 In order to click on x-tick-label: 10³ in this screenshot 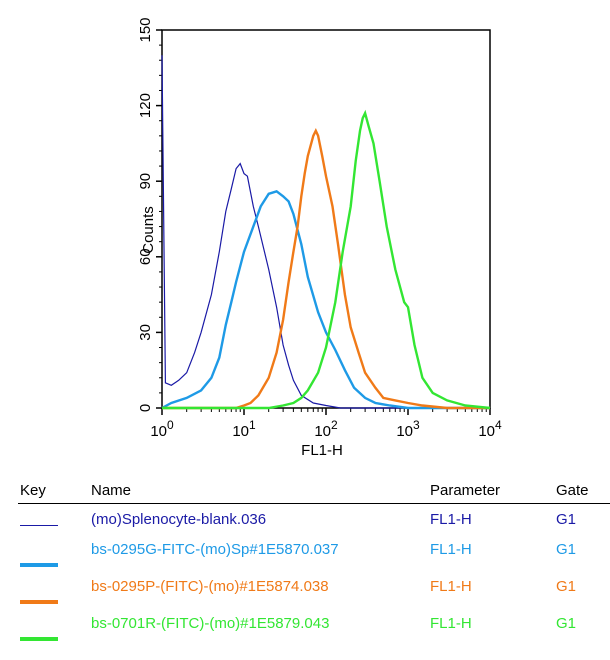, I will do `click(408, 429)`.